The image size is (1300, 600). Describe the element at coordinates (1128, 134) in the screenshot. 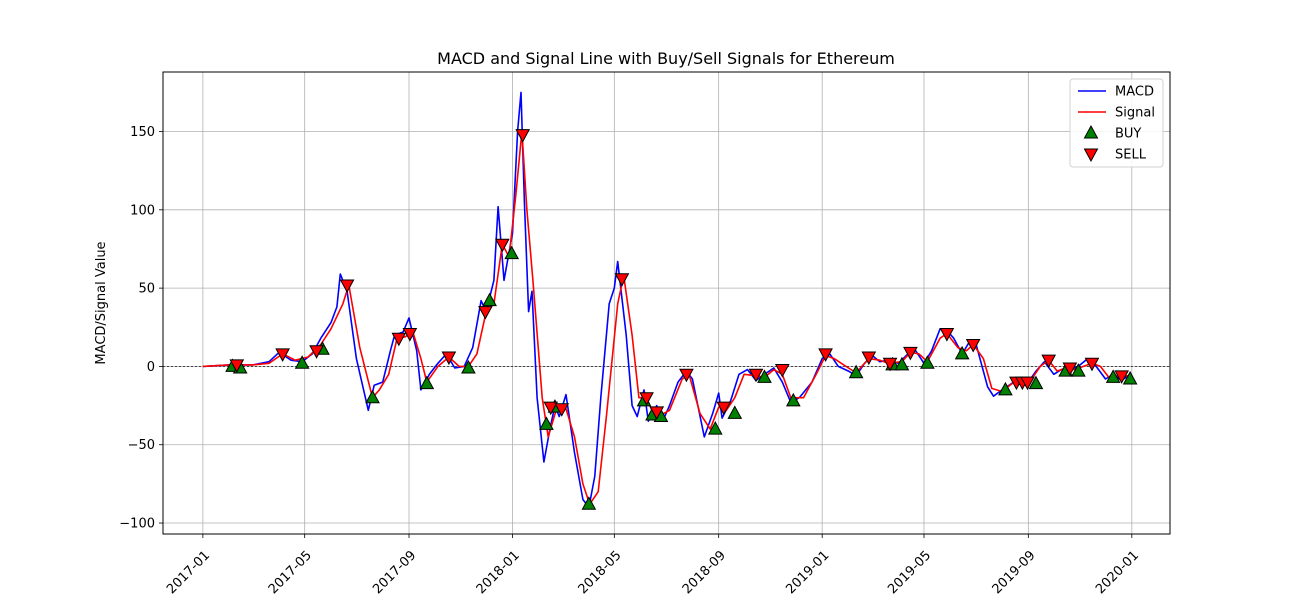

I see `legend-label-buy: BUY` at that location.